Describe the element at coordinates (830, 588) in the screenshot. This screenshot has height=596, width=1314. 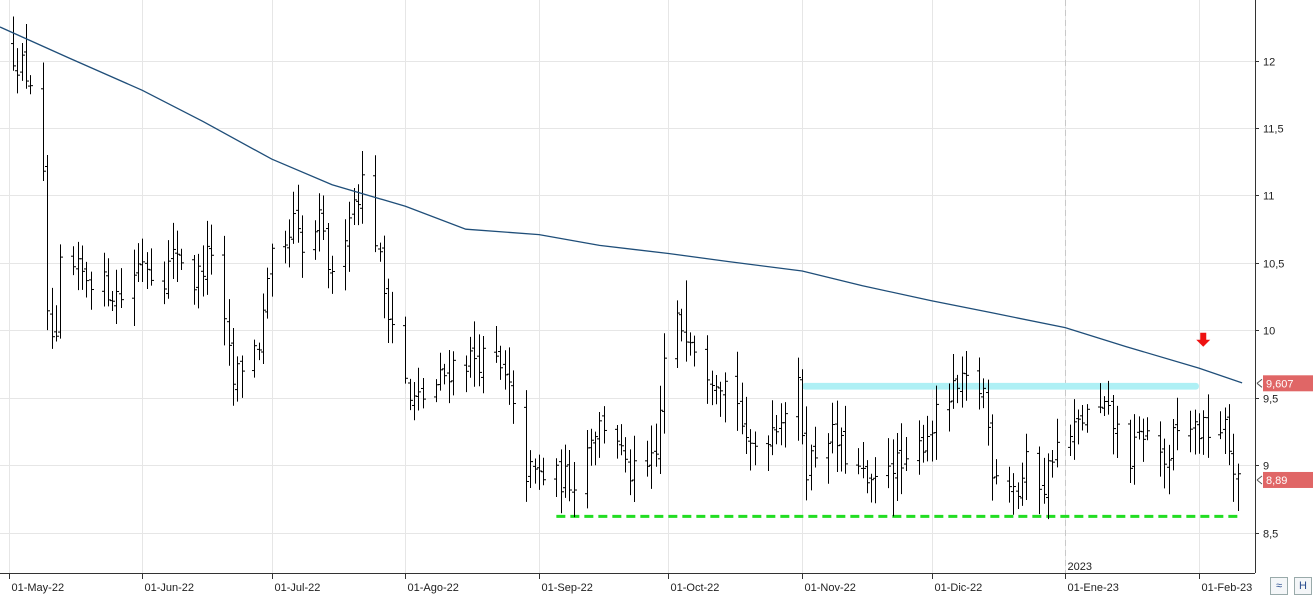
I see `x-tick-label: 01-Nov-22` at that location.